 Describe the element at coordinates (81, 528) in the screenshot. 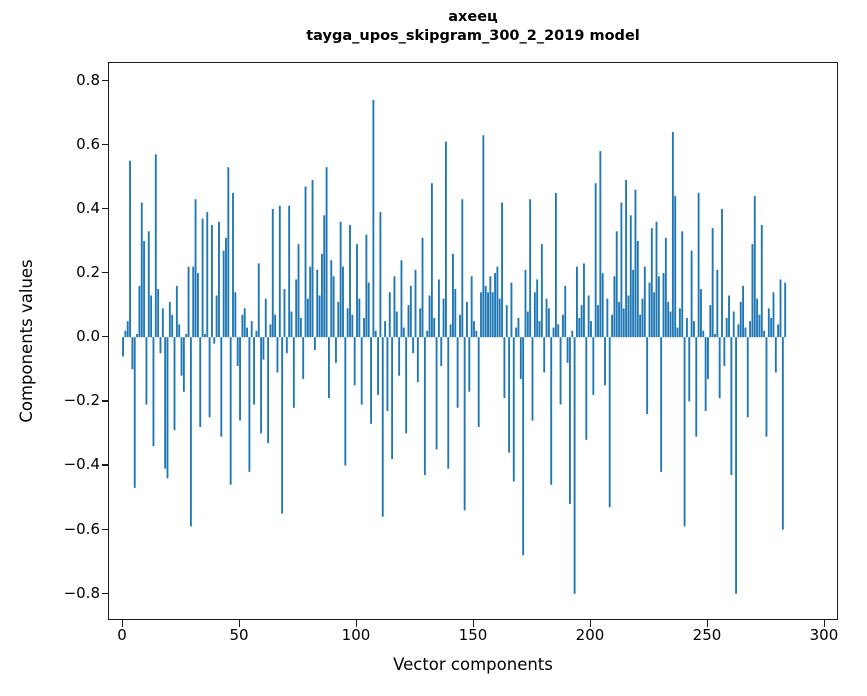

I see `y-tick-label: −0.6` at that location.